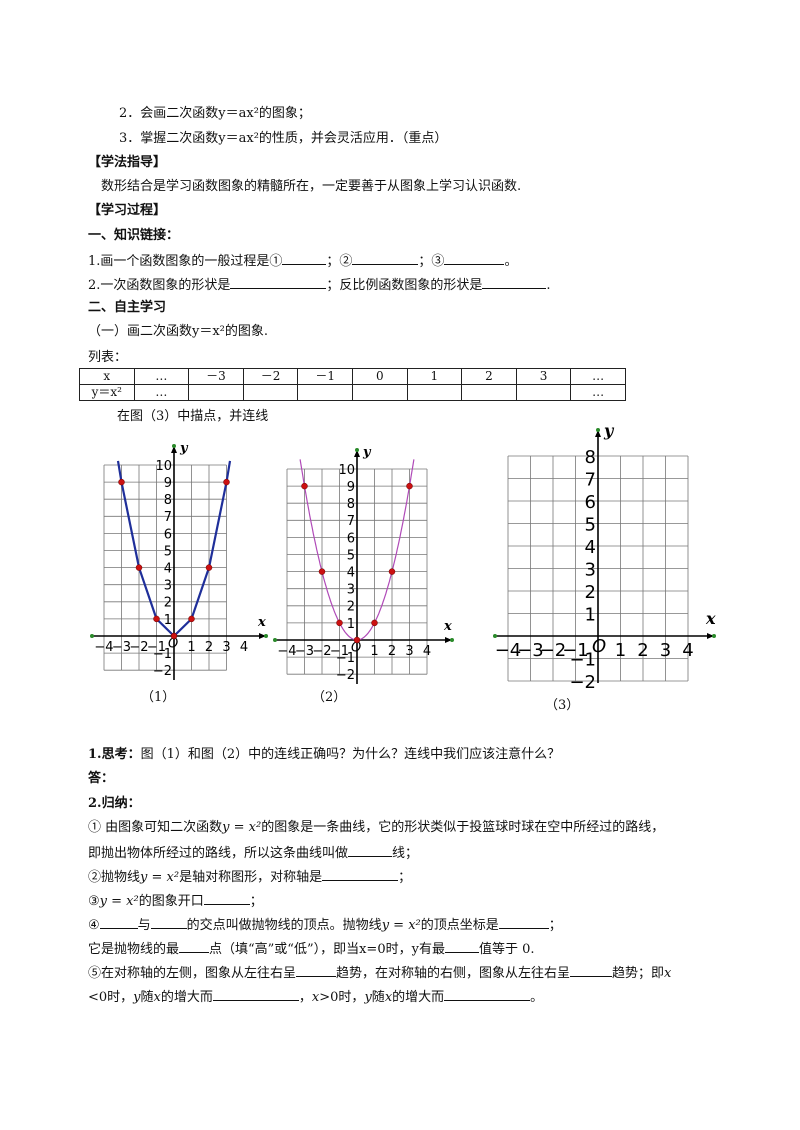  I want to click on q2-text-c: ., so click(548, 285).